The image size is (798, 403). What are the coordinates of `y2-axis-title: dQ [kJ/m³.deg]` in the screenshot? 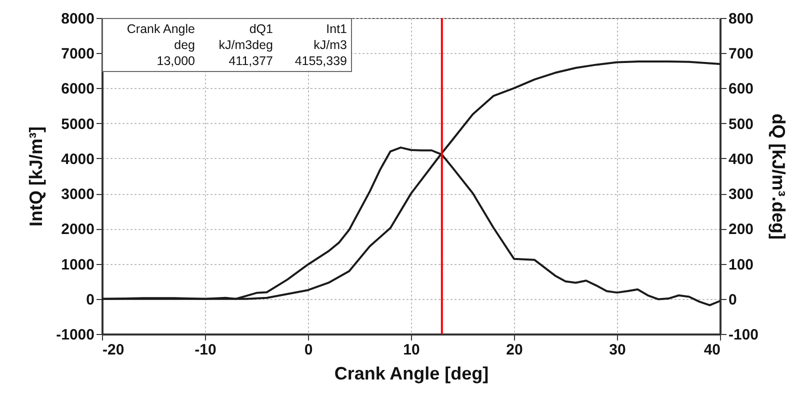 It's located at (778, 176).